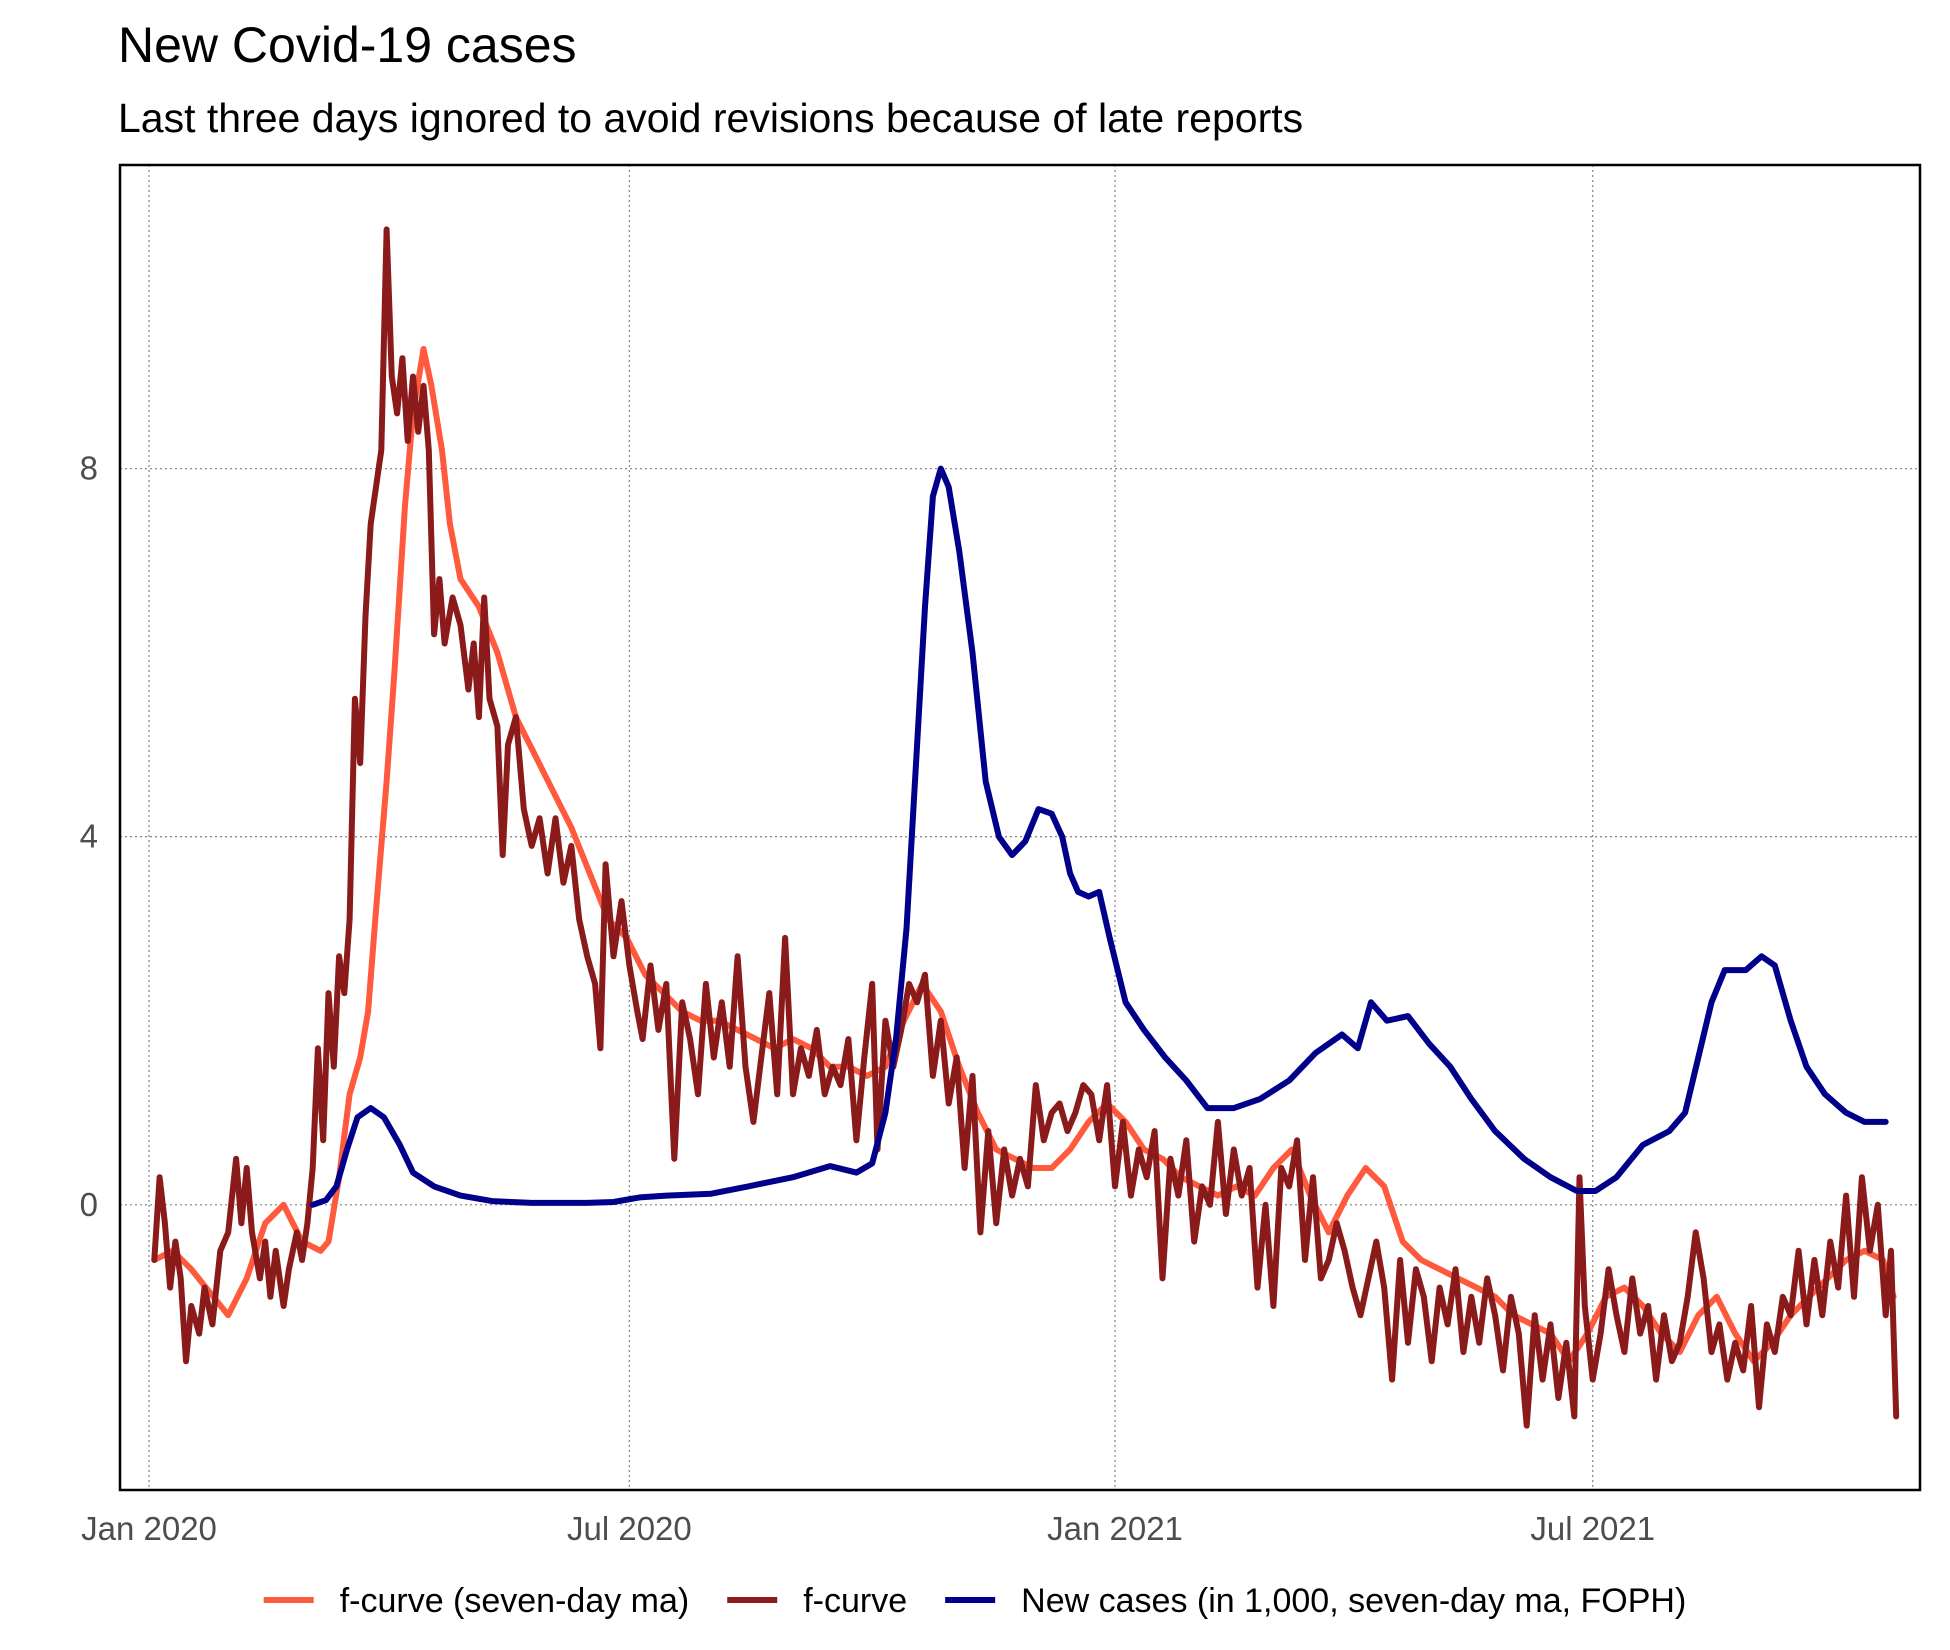  What do you see at coordinates (855, 1601) in the screenshot?
I see `legend-label: f-curve` at bounding box center [855, 1601].